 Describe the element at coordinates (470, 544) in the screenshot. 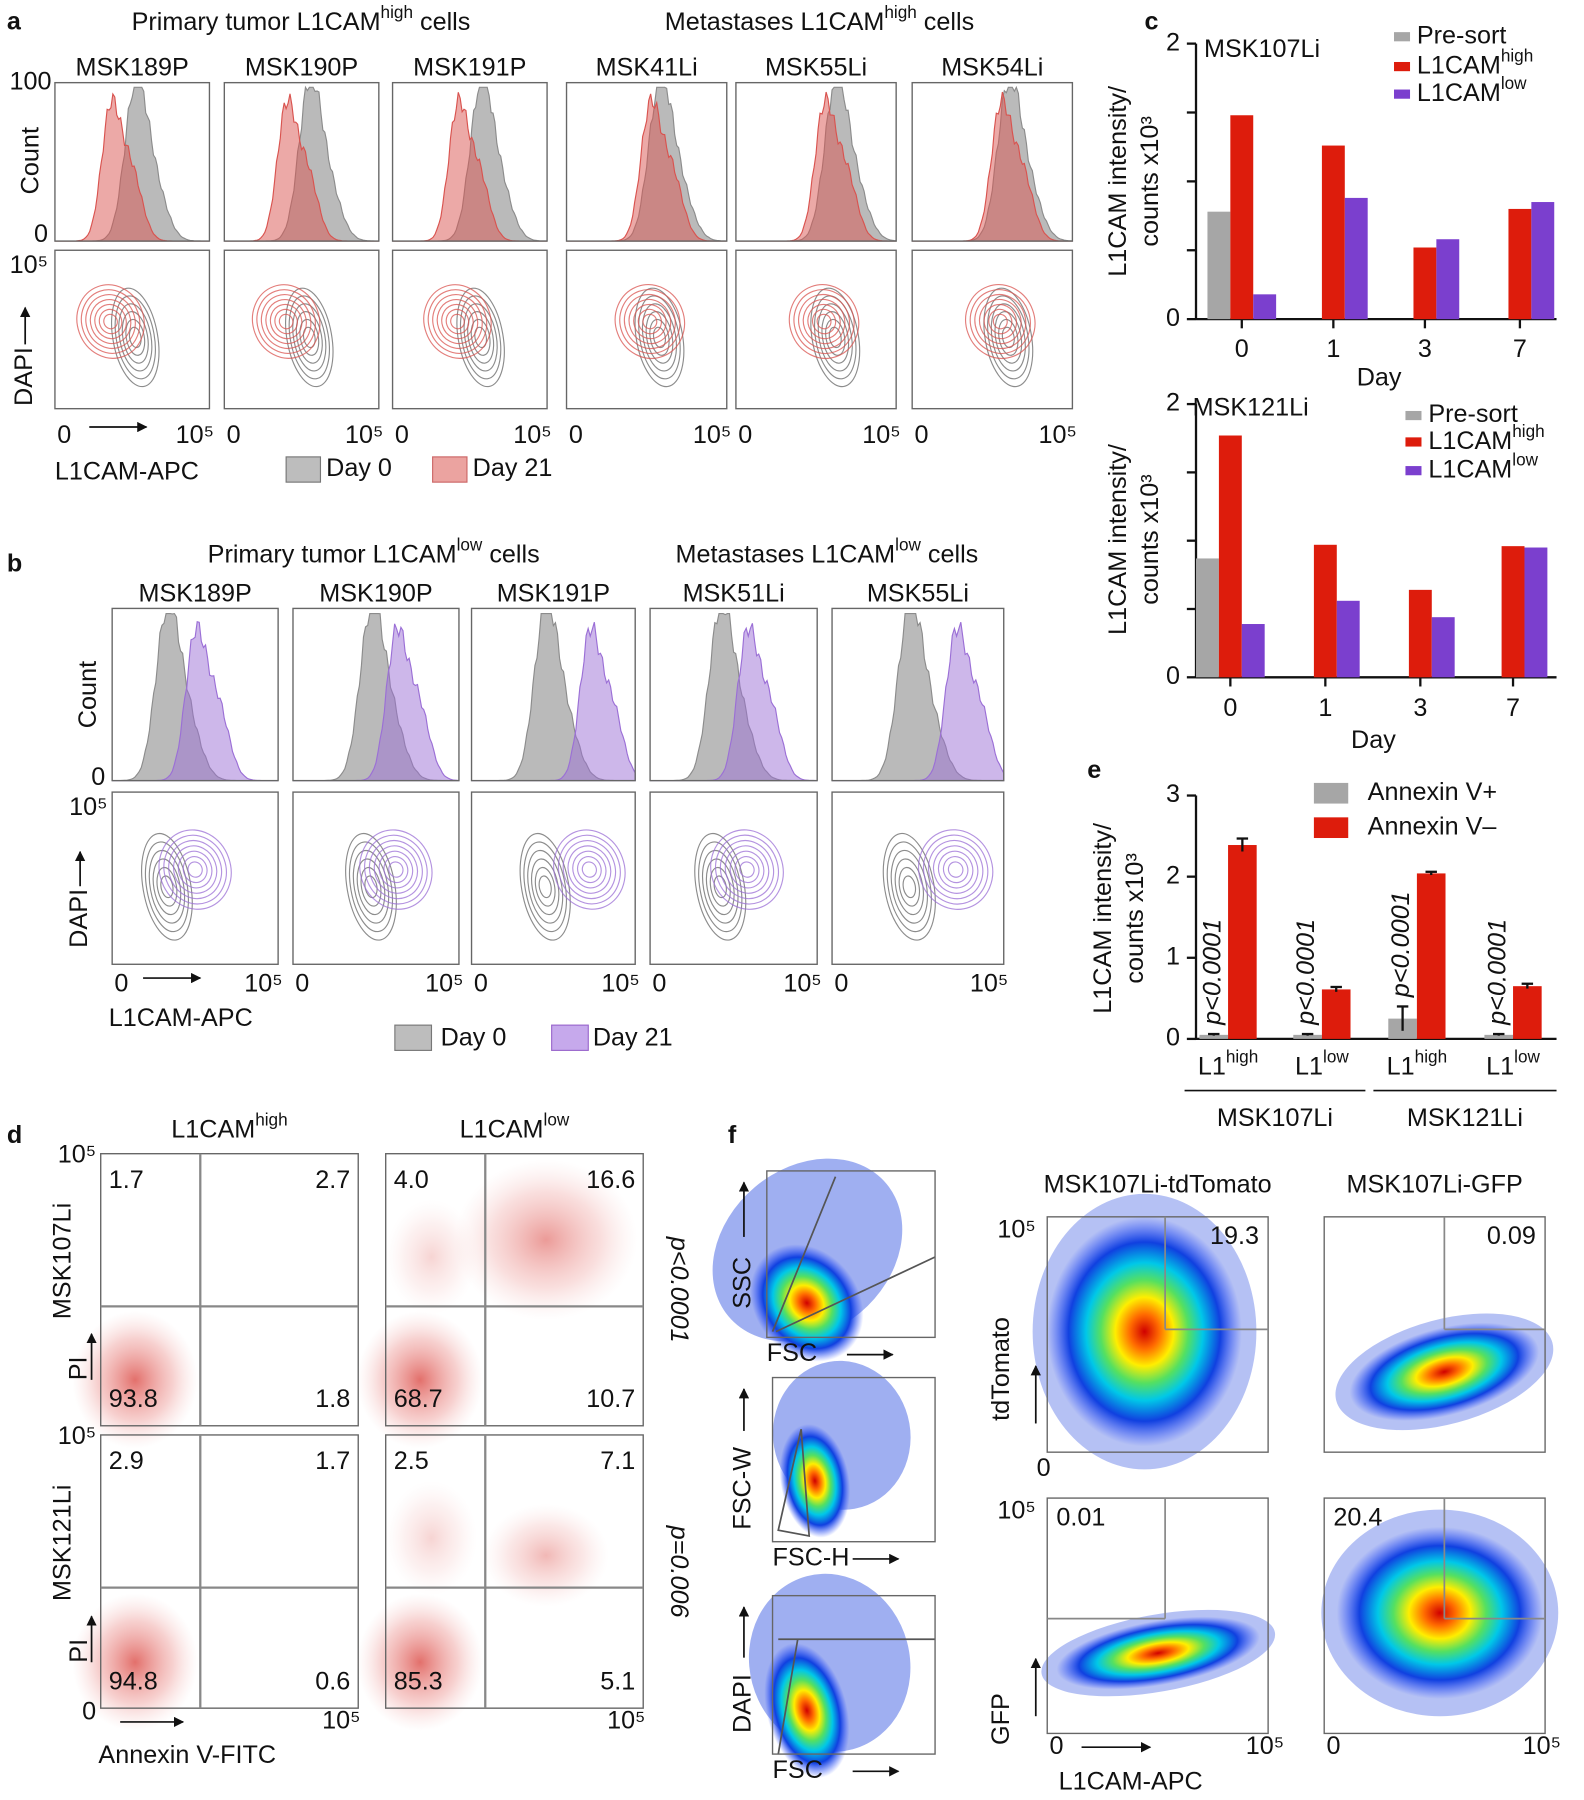

I see `superscript: low` at that location.